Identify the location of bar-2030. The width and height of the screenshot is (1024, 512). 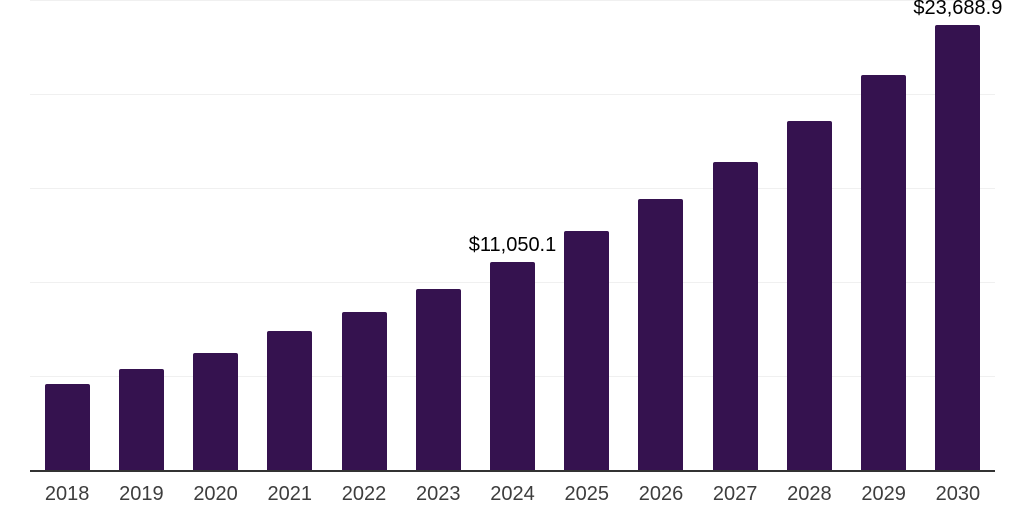
(958, 247).